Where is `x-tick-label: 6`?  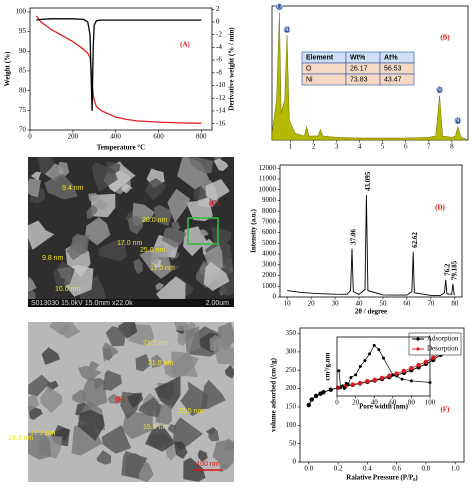 x-tick-label: 6 is located at coordinates (406, 147).